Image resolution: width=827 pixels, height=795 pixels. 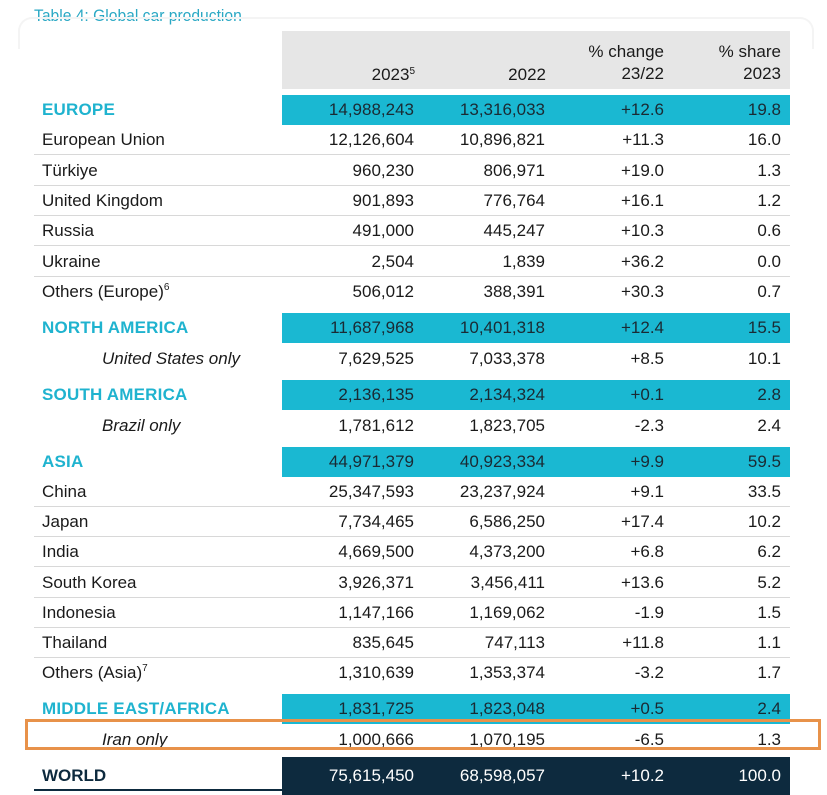 I want to click on table-row: ASIA 44,971,379 40,923,334 +9.9 59.5, so click(x=412, y=462).